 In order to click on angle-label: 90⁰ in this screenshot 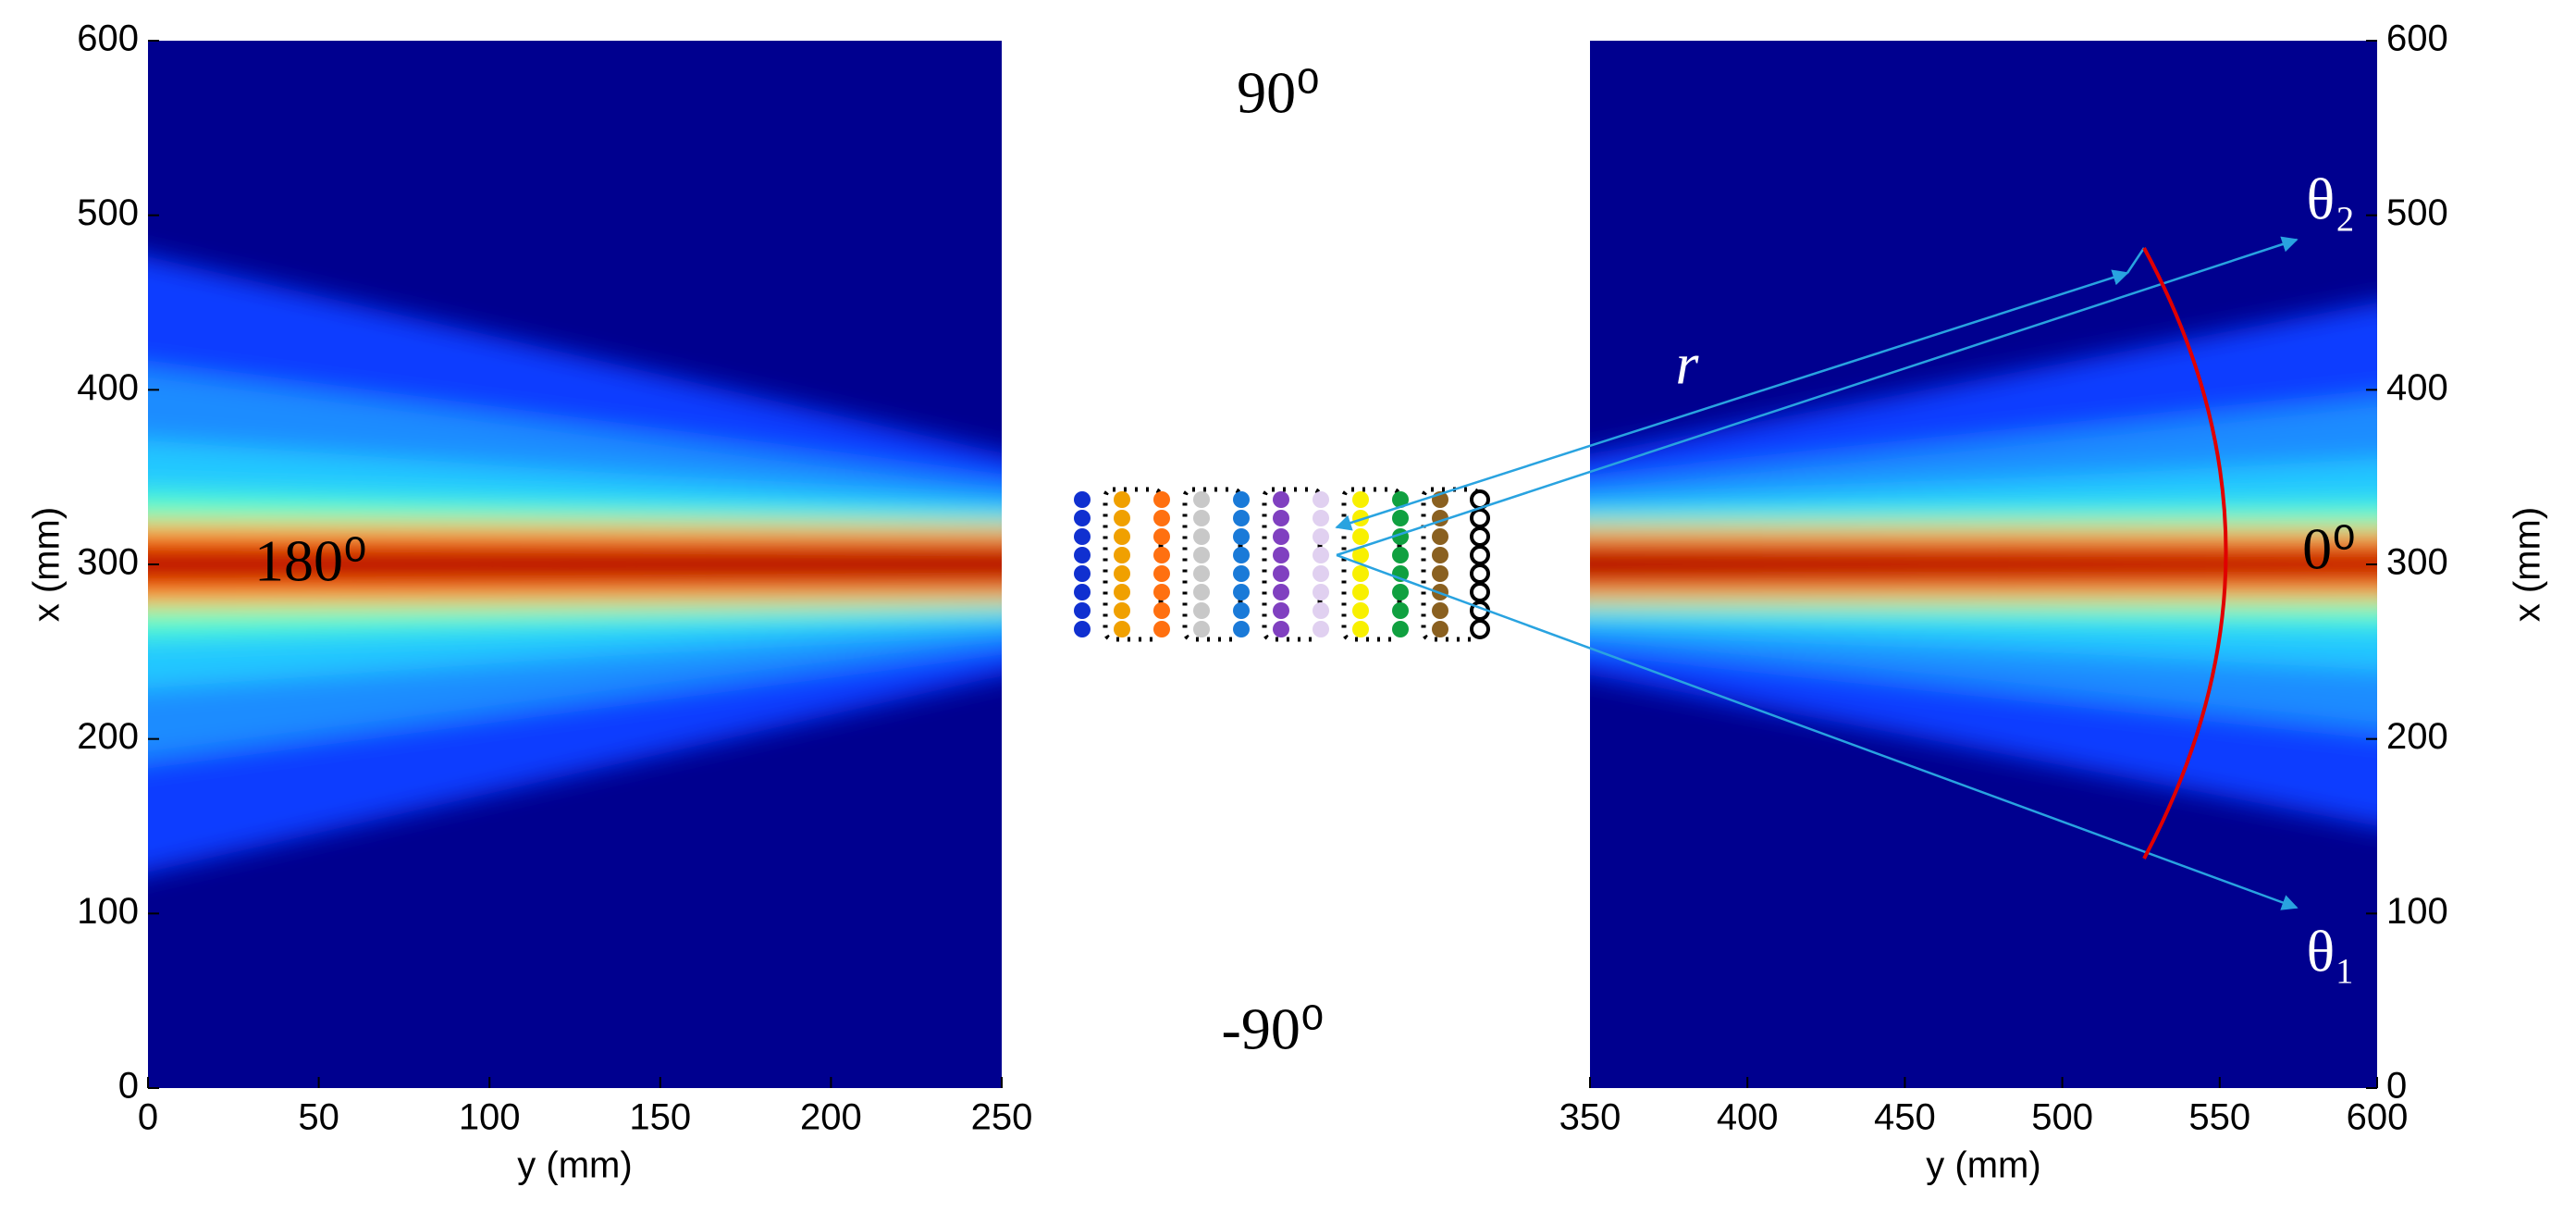, I will do `click(1278, 93)`.